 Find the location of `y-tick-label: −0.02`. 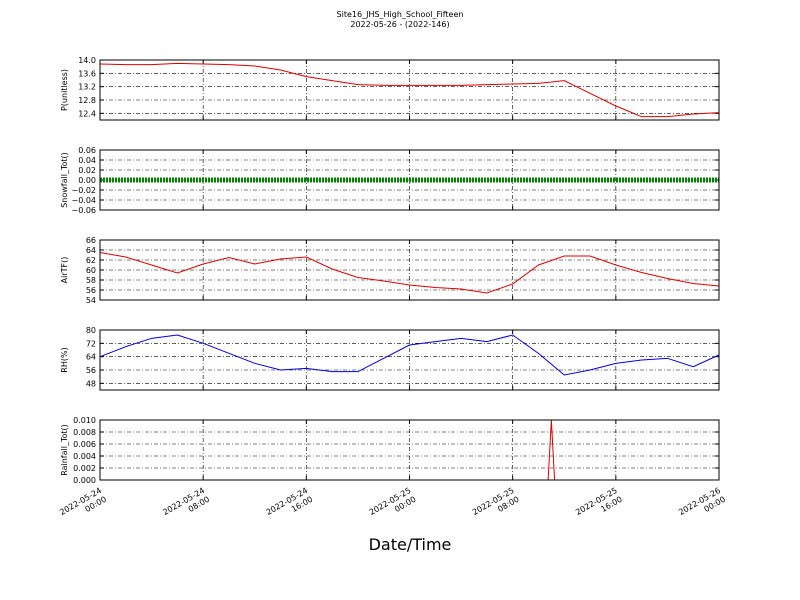

y-tick-label: −0.02 is located at coordinates (83, 190).